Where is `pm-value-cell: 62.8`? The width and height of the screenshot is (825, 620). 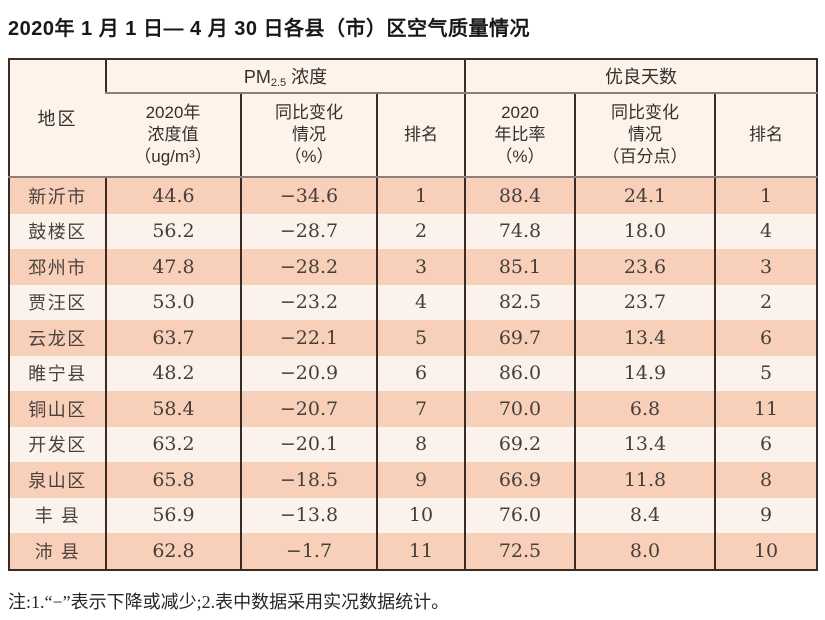 pm-value-cell: 62.8 is located at coordinates (173, 551).